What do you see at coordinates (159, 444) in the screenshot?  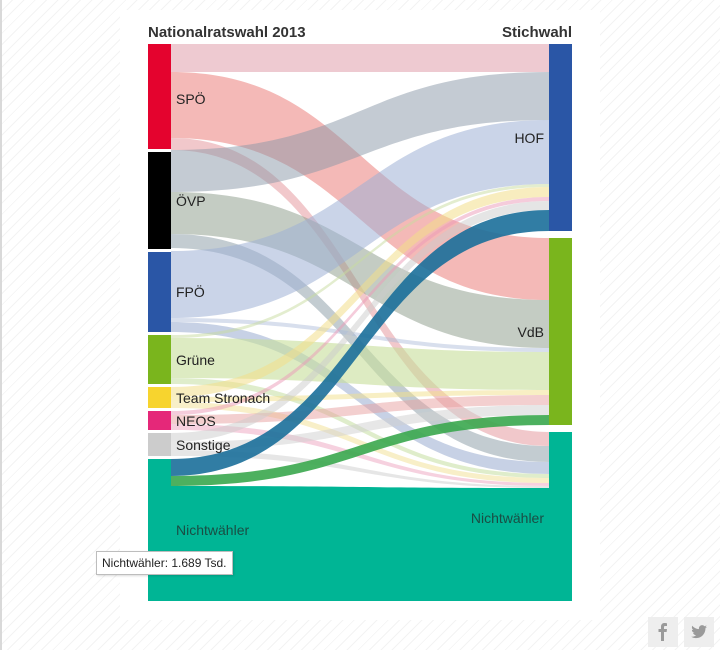 I see `node-sonstige` at bounding box center [159, 444].